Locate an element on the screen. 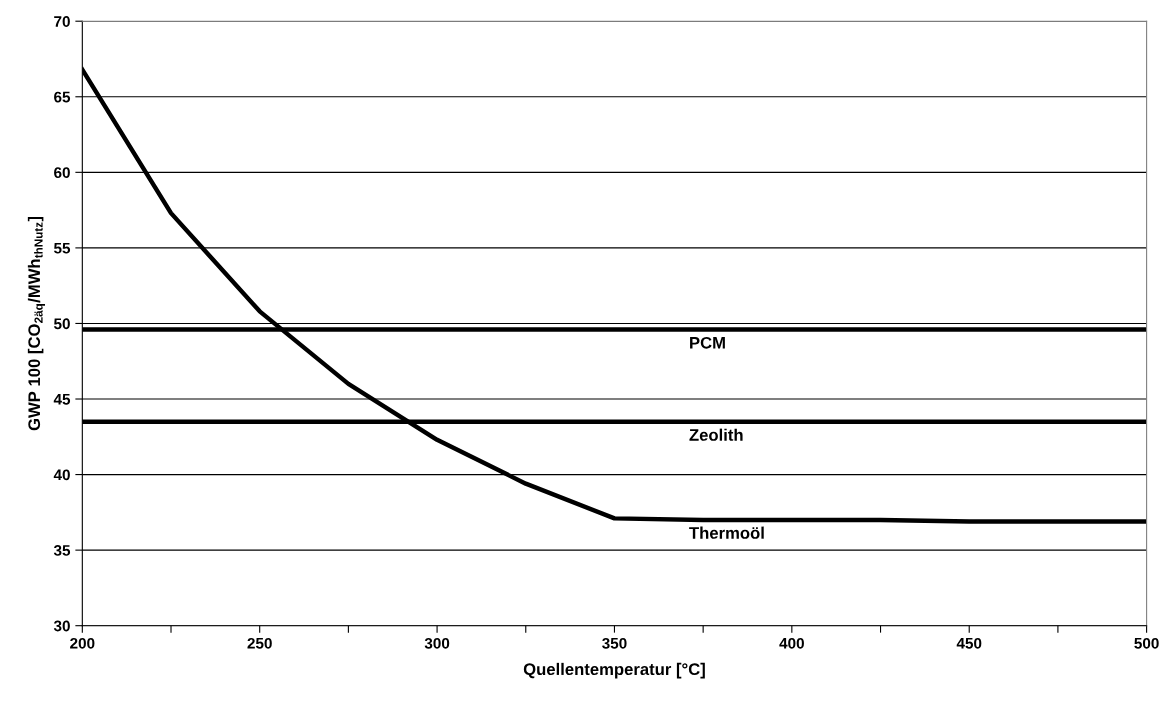  x-tick-label: 300 is located at coordinates (437, 643).